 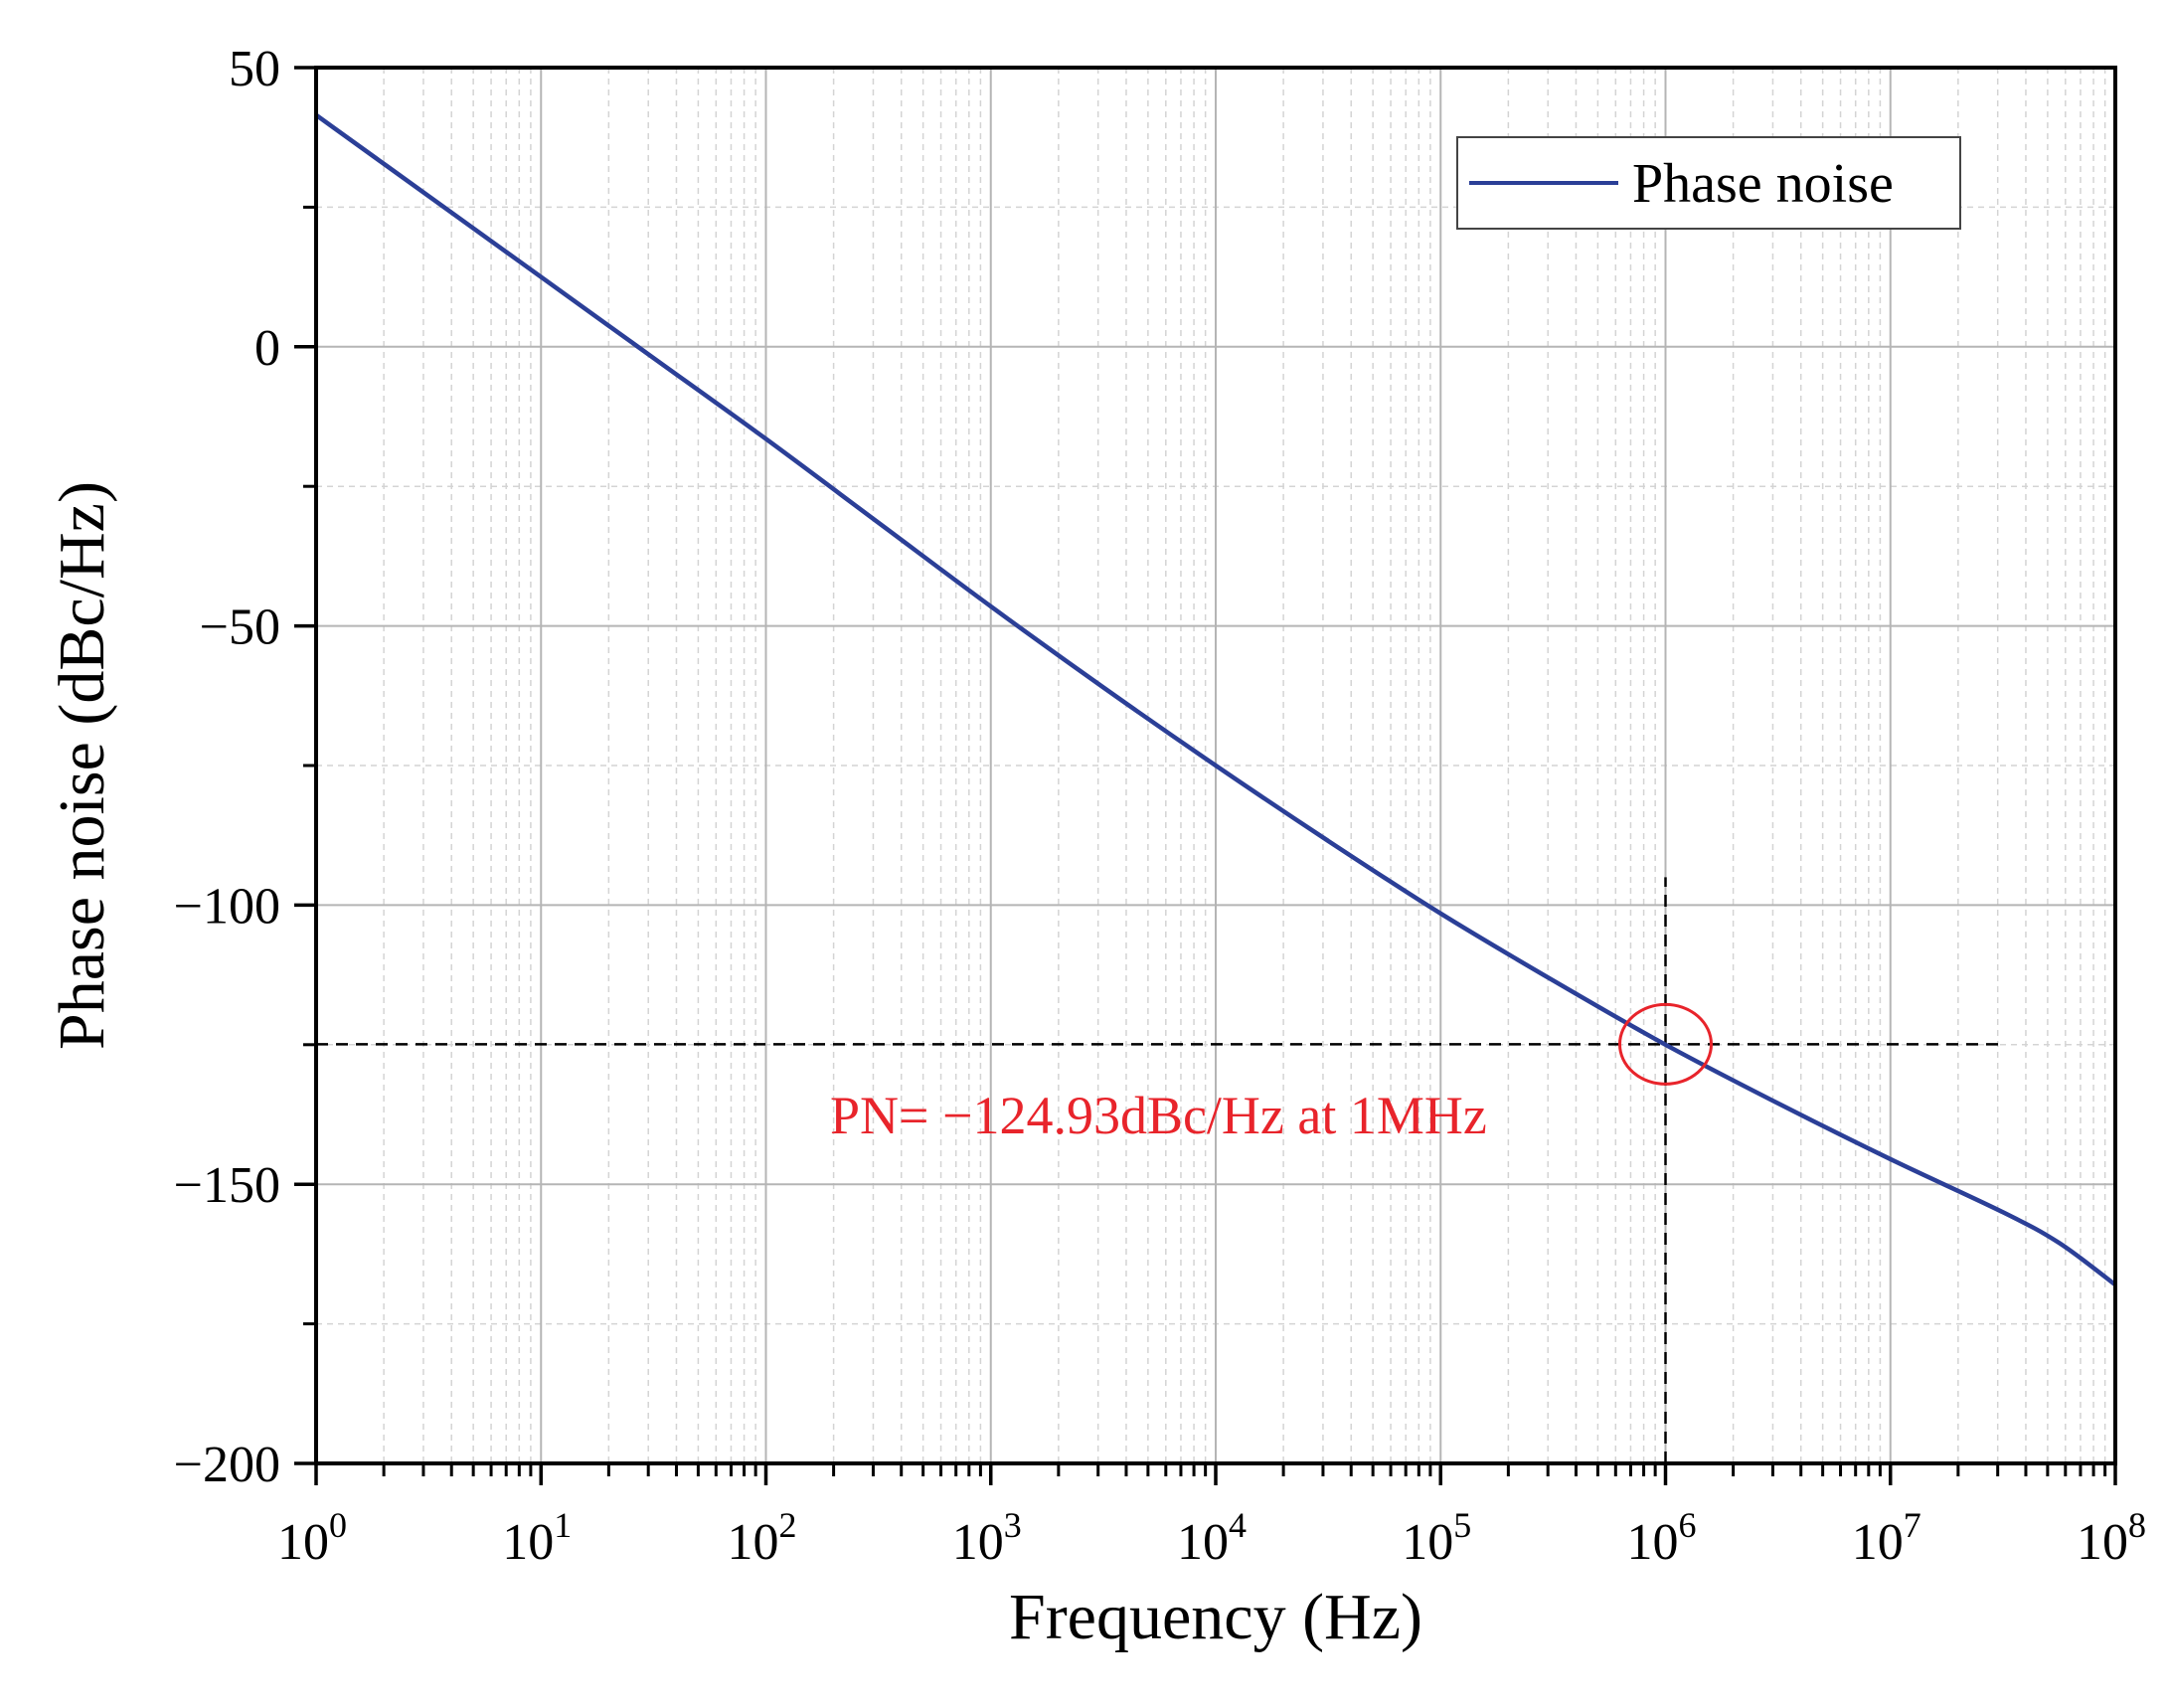 What do you see at coordinates (1886, 1538) in the screenshot?
I see `x-tick-label: 10⁷` at bounding box center [1886, 1538].